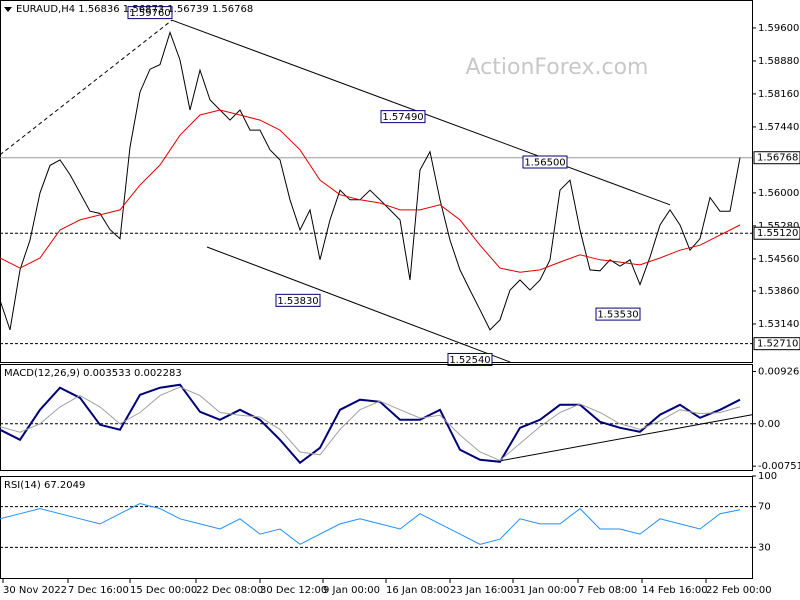 The width and height of the screenshot is (800, 600). I want to click on y-tick-label: 1.53860, so click(778, 291).